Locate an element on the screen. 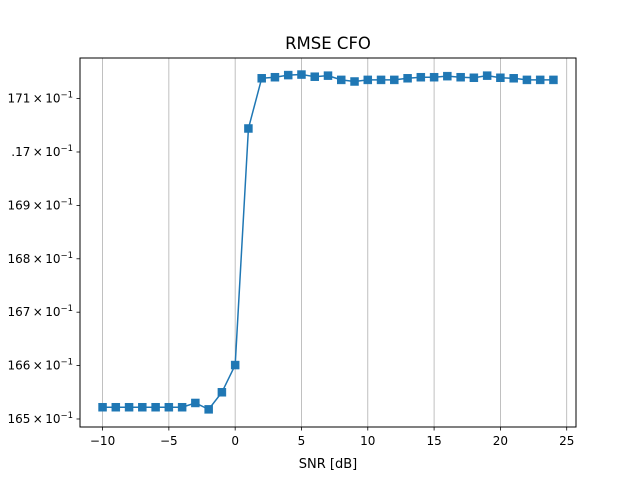  x-tick-label: 10 is located at coordinates (367, 441).